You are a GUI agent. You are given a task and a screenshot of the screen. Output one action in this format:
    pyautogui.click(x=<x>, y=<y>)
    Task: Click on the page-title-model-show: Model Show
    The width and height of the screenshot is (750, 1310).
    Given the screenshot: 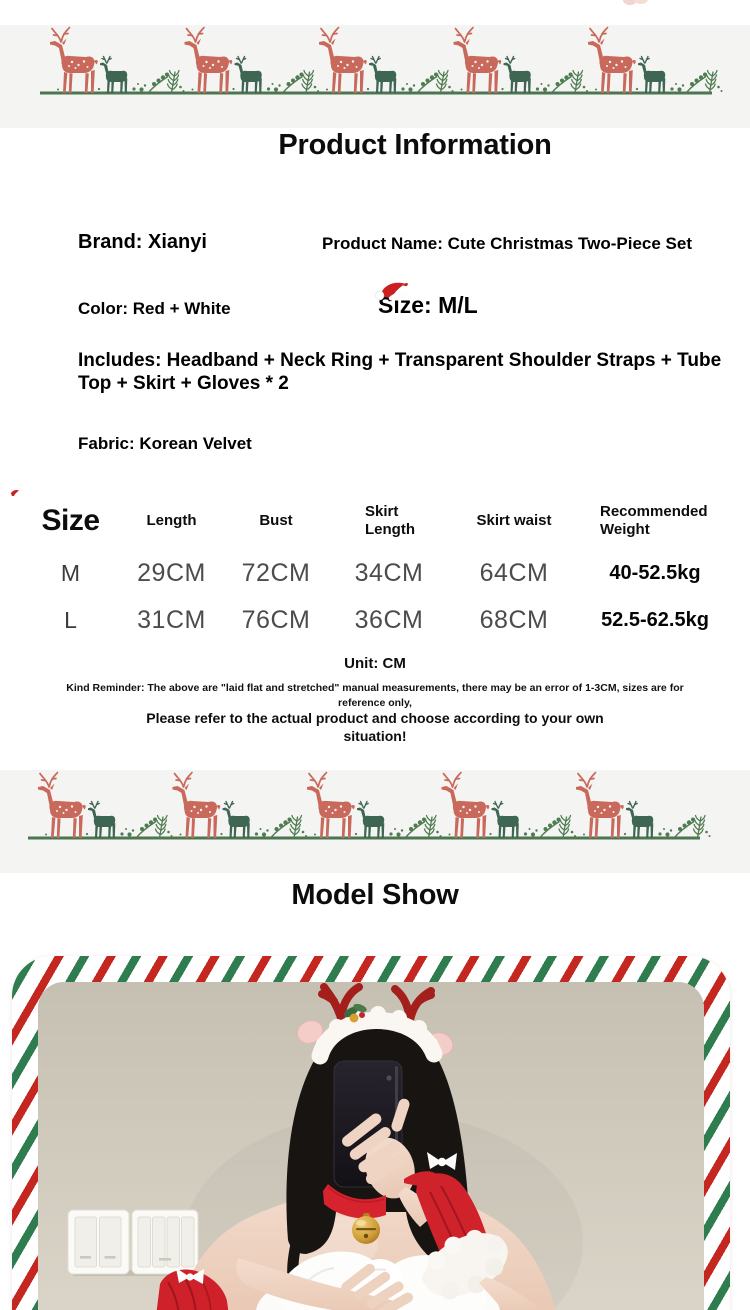 What is the action you would take?
    pyautogui.click(x=375, y=895)
    